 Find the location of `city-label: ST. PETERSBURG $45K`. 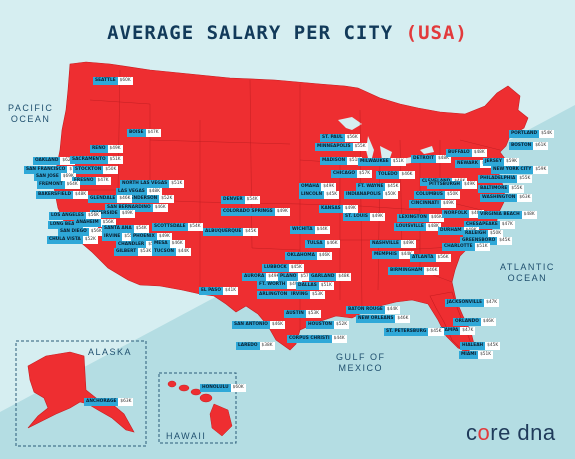

city-label: ST. PETERSBURG $45K is located at coordinates (414, 332).